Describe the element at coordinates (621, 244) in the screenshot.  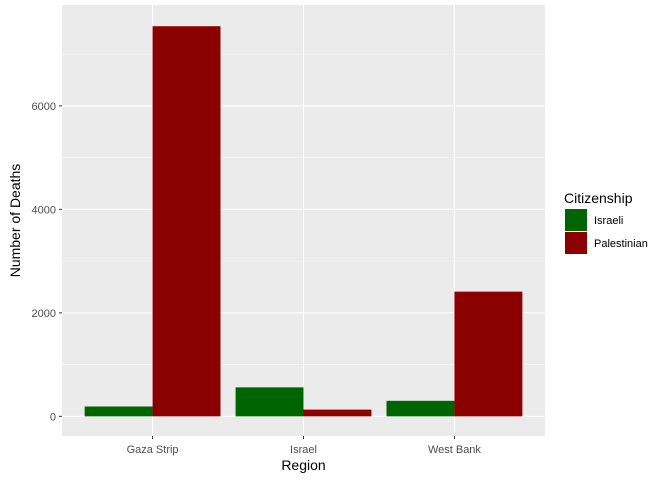
I see `legend-label-palestinian: Palestinian` at that location.